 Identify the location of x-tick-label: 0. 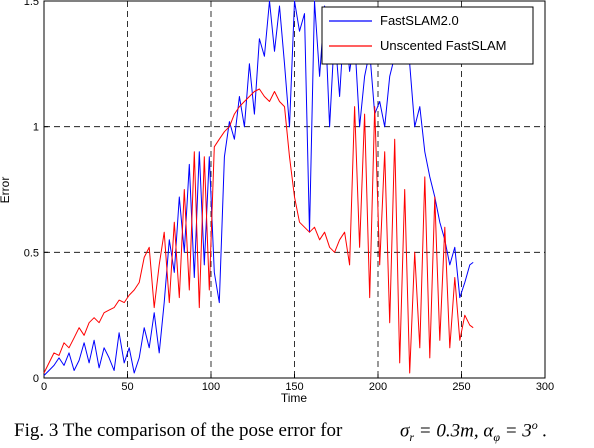
(44, 387).